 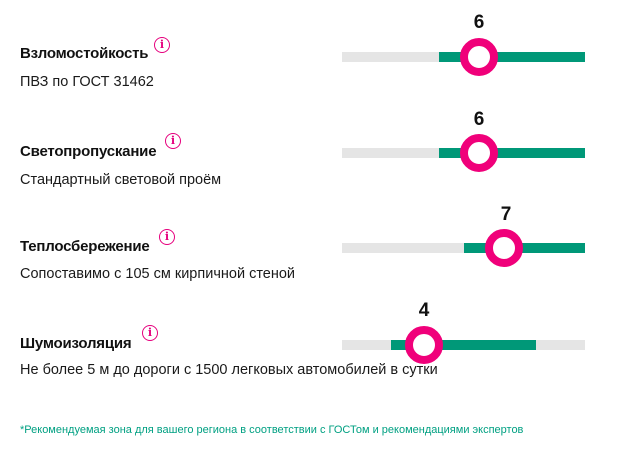 What do you see at coordinates (85, 246) in the screenshot?
I see `rating-title: Теплосбережение` at bounding box center [85, 246].